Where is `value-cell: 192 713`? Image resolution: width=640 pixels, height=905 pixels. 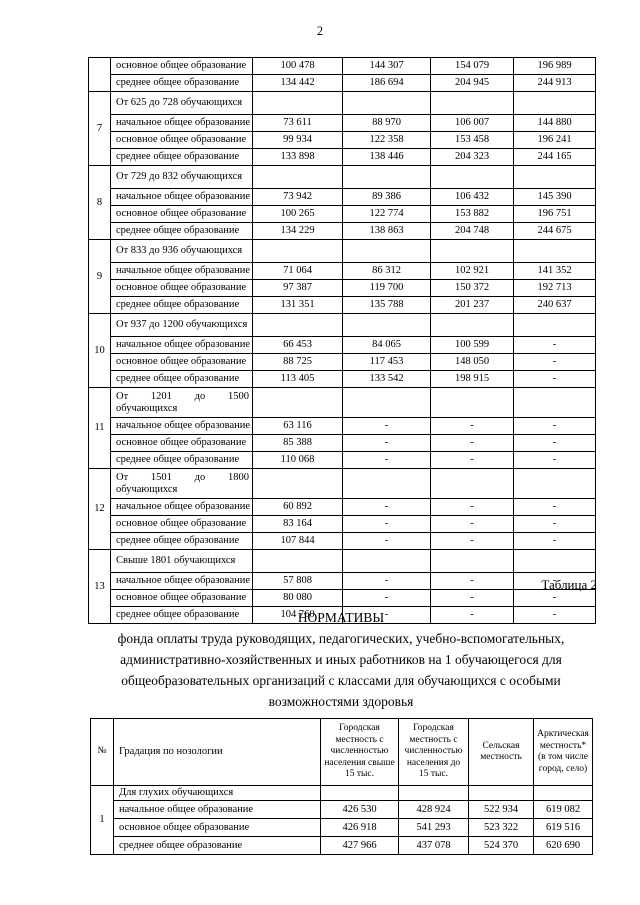
value-cell: 192 713 is located at coordinates (554, 288).